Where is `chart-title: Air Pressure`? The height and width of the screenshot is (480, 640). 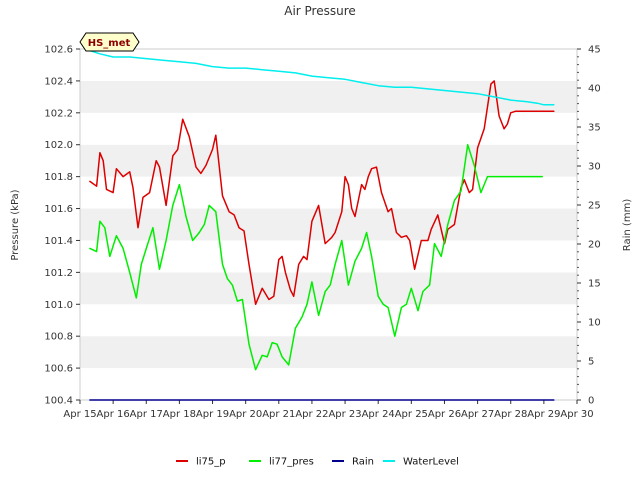 chart-title: Air Pressure is located at coordinates (320, 11).